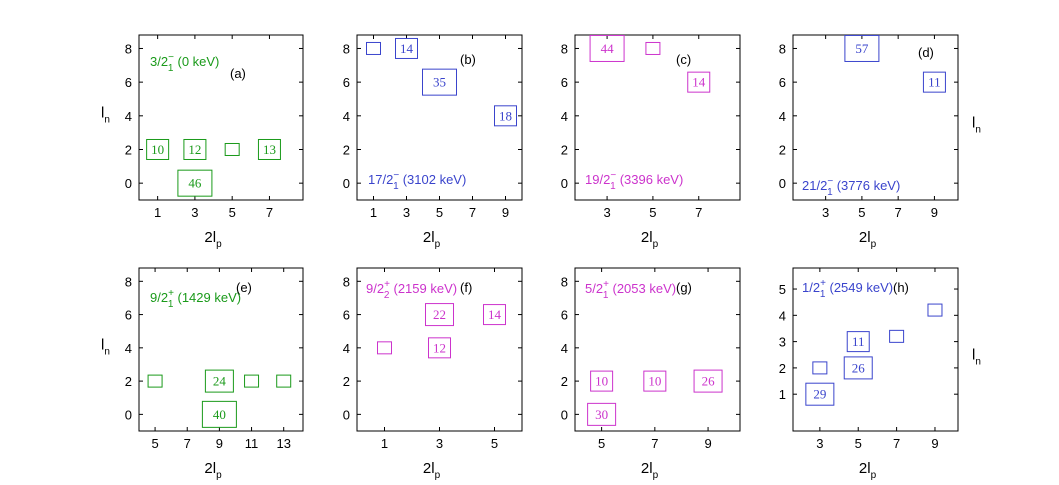  Describe the element at coordinates (252, 443) in the screenshot. I see `x-tick-label: 11` at that location.